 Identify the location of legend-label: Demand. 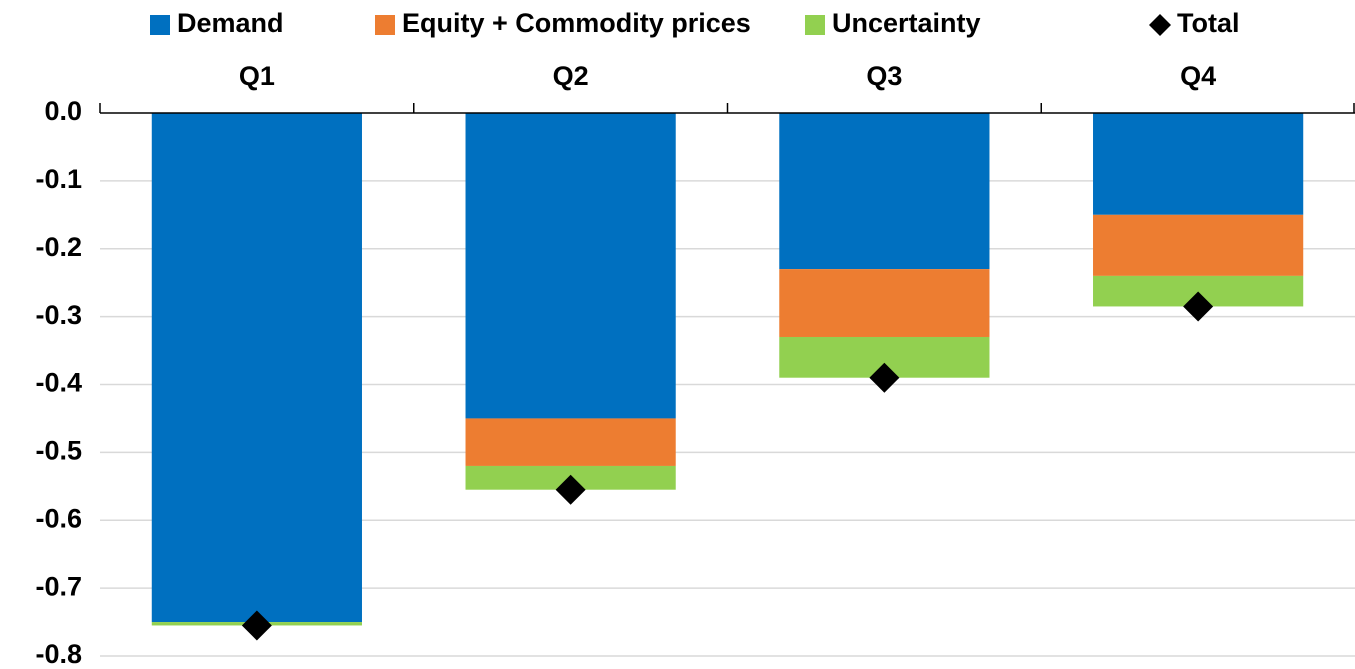
(230, 23).